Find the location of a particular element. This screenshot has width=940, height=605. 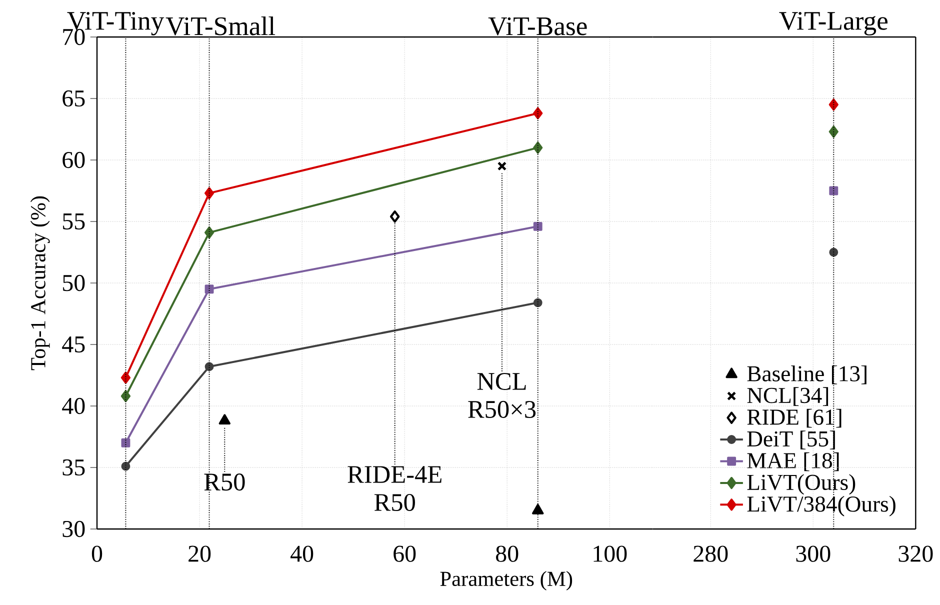

x-axis-title: Parameters (M) is located at coordinates (506, 580).